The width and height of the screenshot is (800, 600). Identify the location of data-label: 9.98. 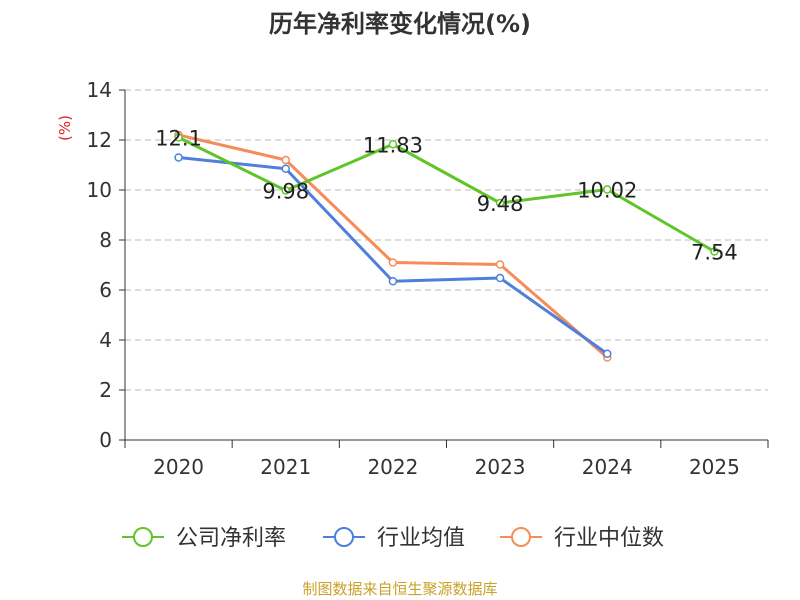
(285, 192).